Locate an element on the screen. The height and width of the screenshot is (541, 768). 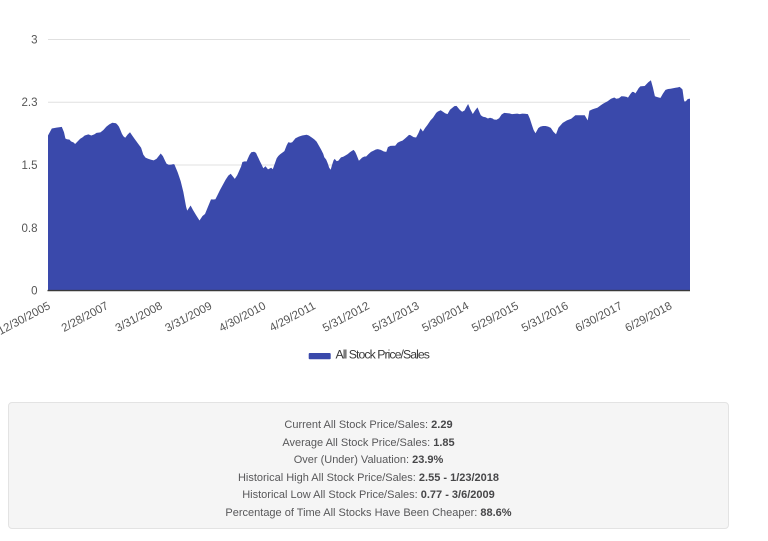
svg-text: 4/29/2011 is located at coordinates (293, 317).